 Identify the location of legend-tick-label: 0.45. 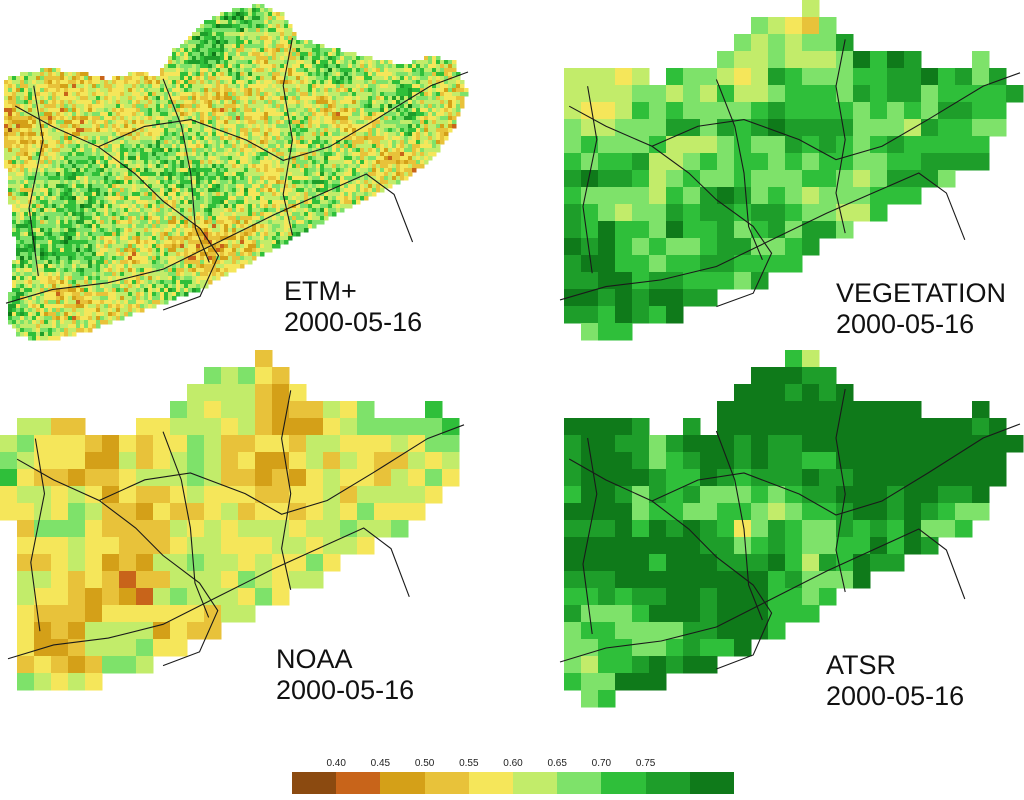
(380, 763).